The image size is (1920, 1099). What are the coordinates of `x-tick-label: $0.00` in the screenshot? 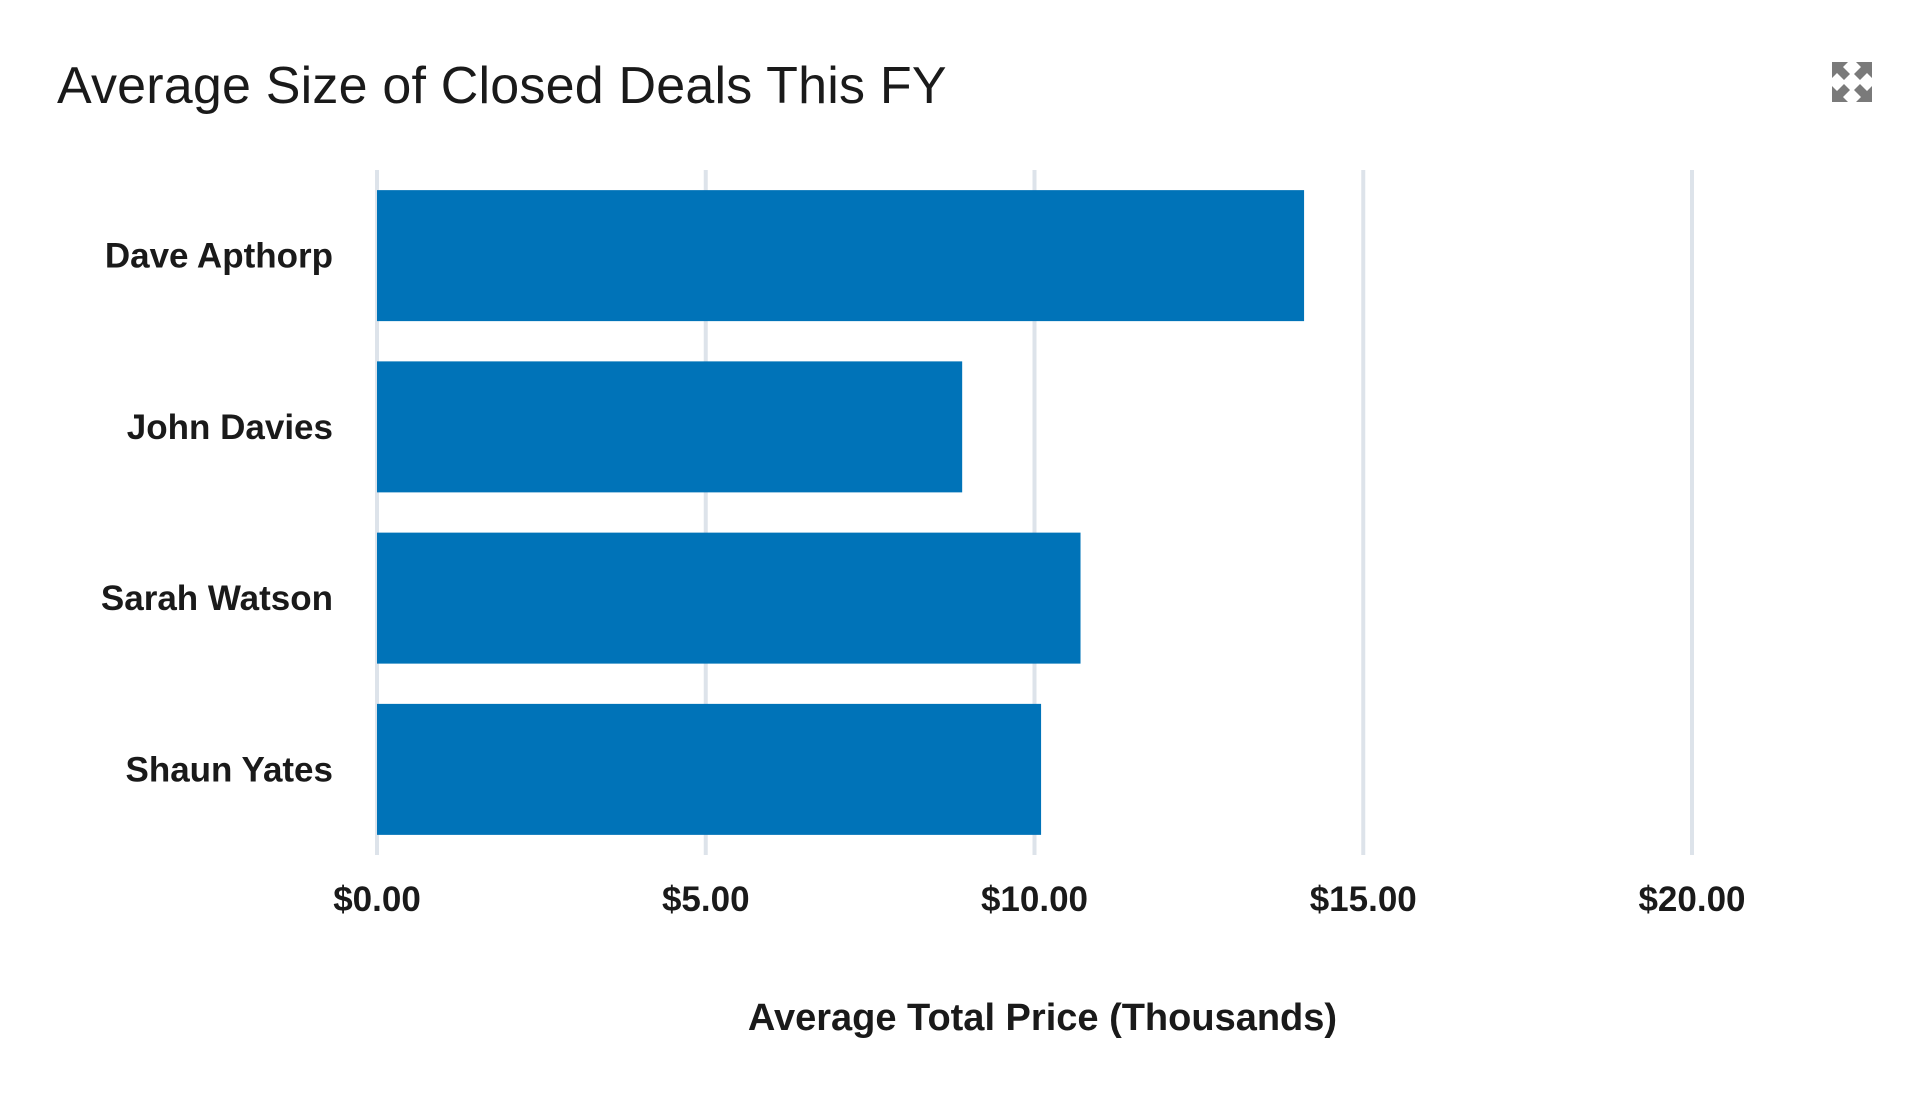 It's located at (377, 899).